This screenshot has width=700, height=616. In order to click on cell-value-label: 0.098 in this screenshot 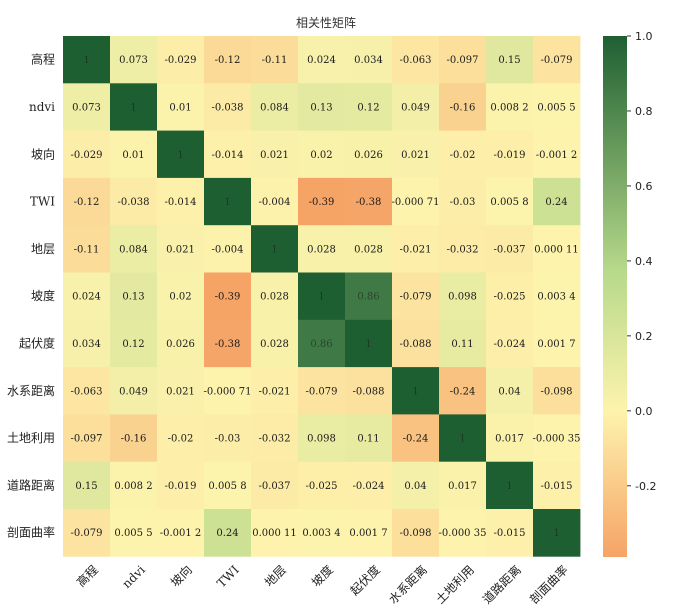, I will do `click(462, 297)`.